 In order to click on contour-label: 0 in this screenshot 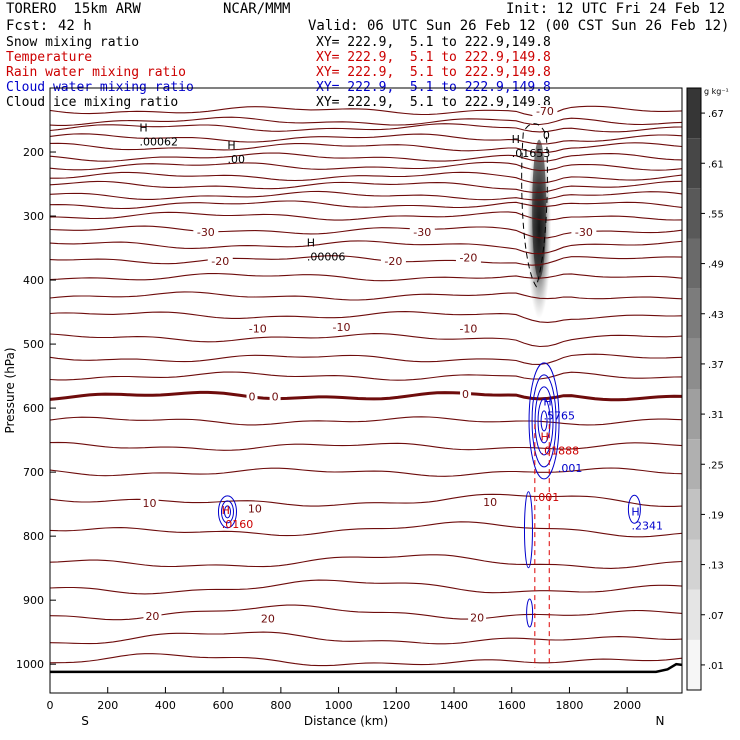, I will do `click(546, 135)`.